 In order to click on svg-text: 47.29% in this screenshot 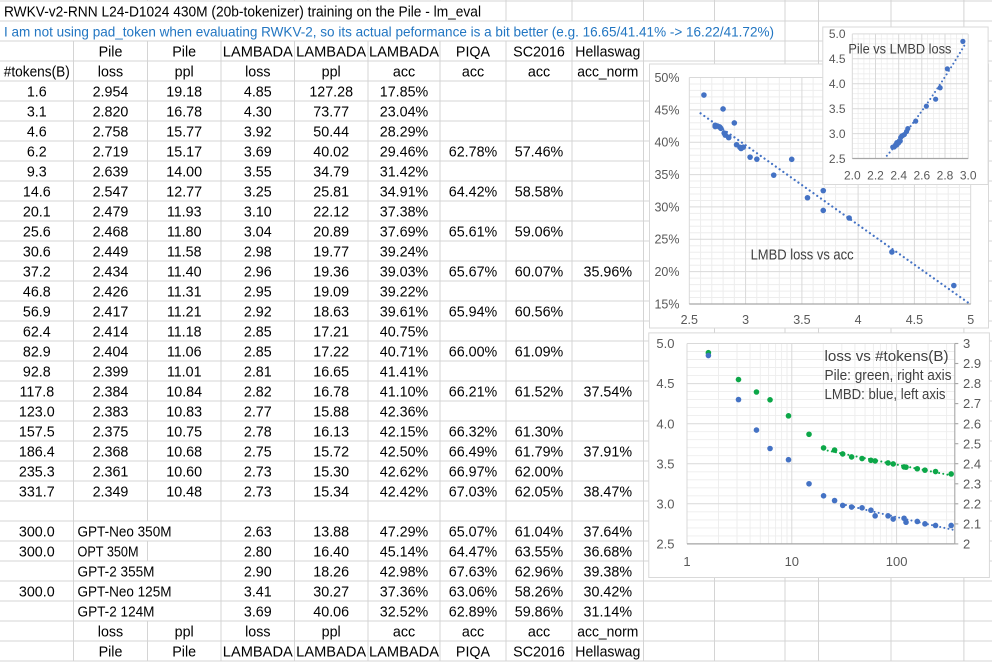, I will do `click(404, 533)`.